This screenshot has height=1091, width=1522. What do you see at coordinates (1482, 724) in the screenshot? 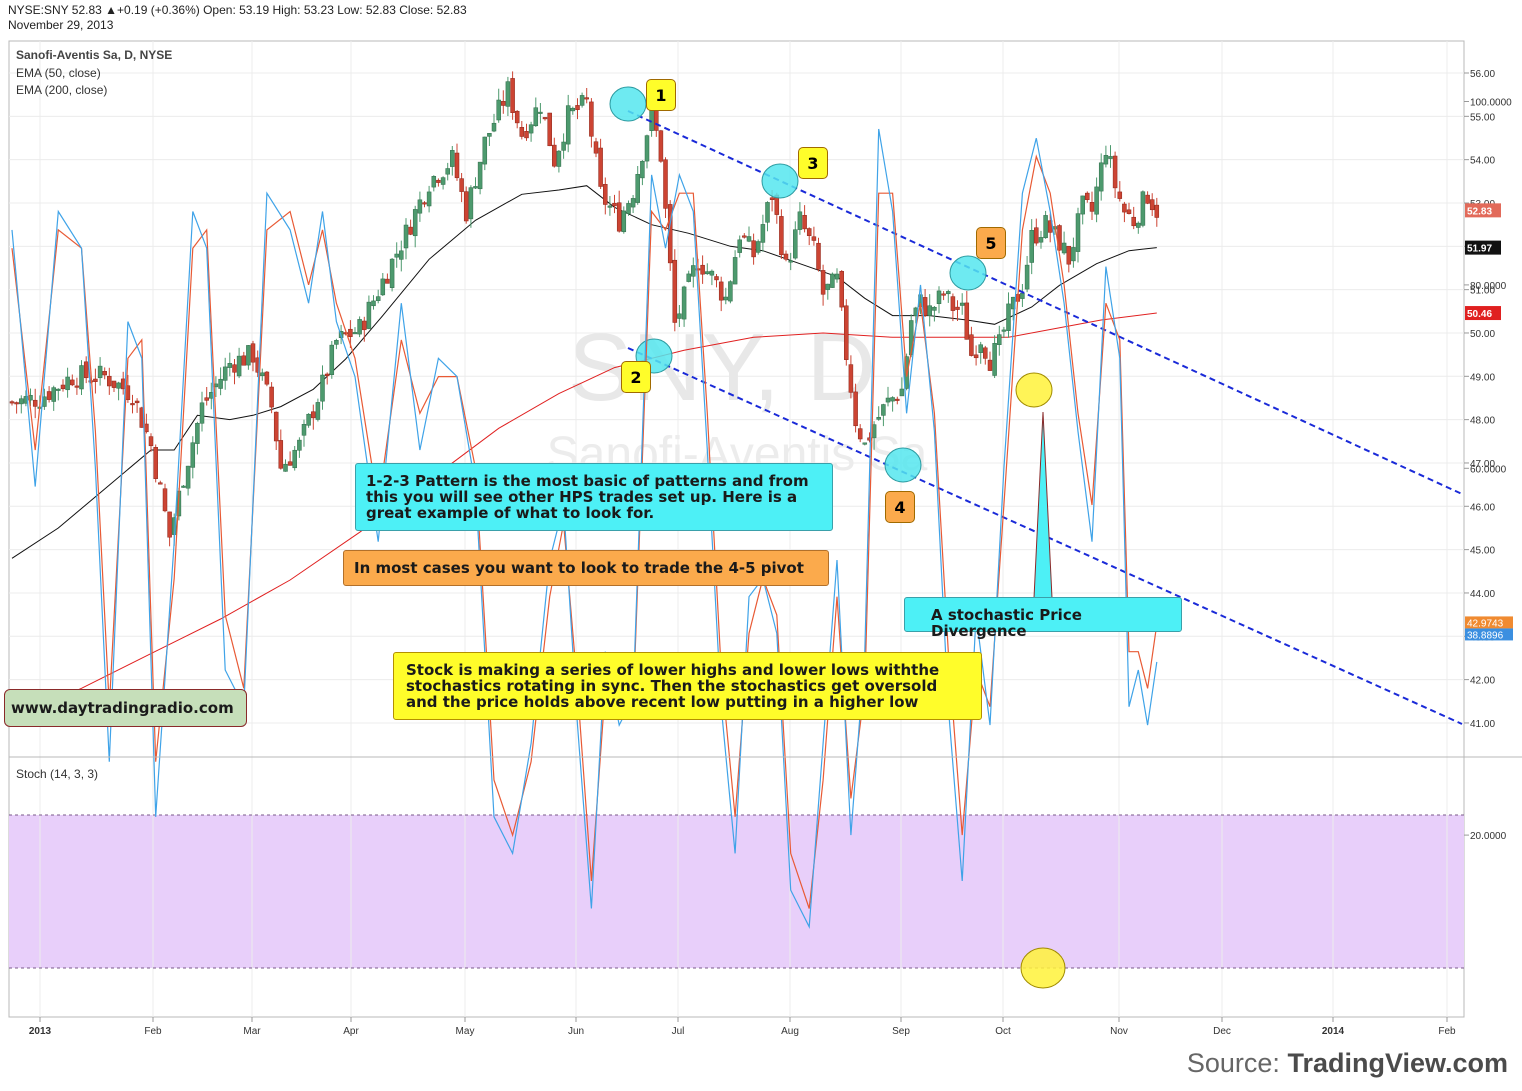
I see `price-tick-label: 41.00` at bounding box center [1482, 724].